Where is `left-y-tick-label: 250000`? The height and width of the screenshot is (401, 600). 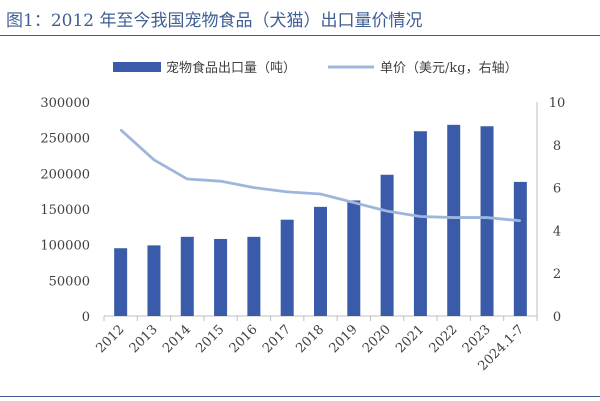 left-y-tick-label: 250000 is located at coordinates (65, 139).